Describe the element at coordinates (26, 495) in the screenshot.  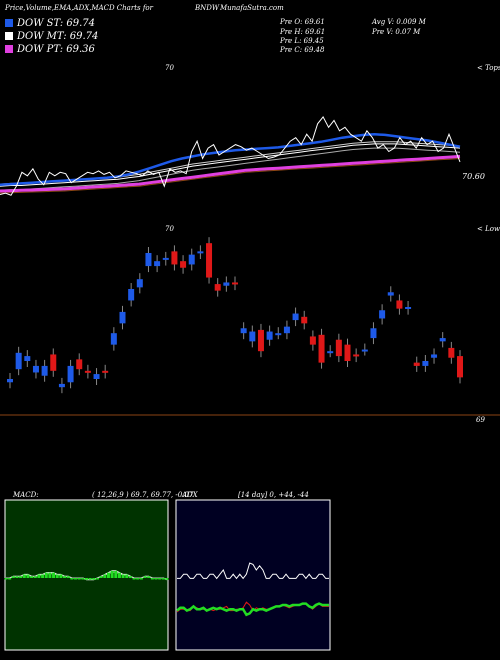
I see `macd-label: MACD:` at that location.